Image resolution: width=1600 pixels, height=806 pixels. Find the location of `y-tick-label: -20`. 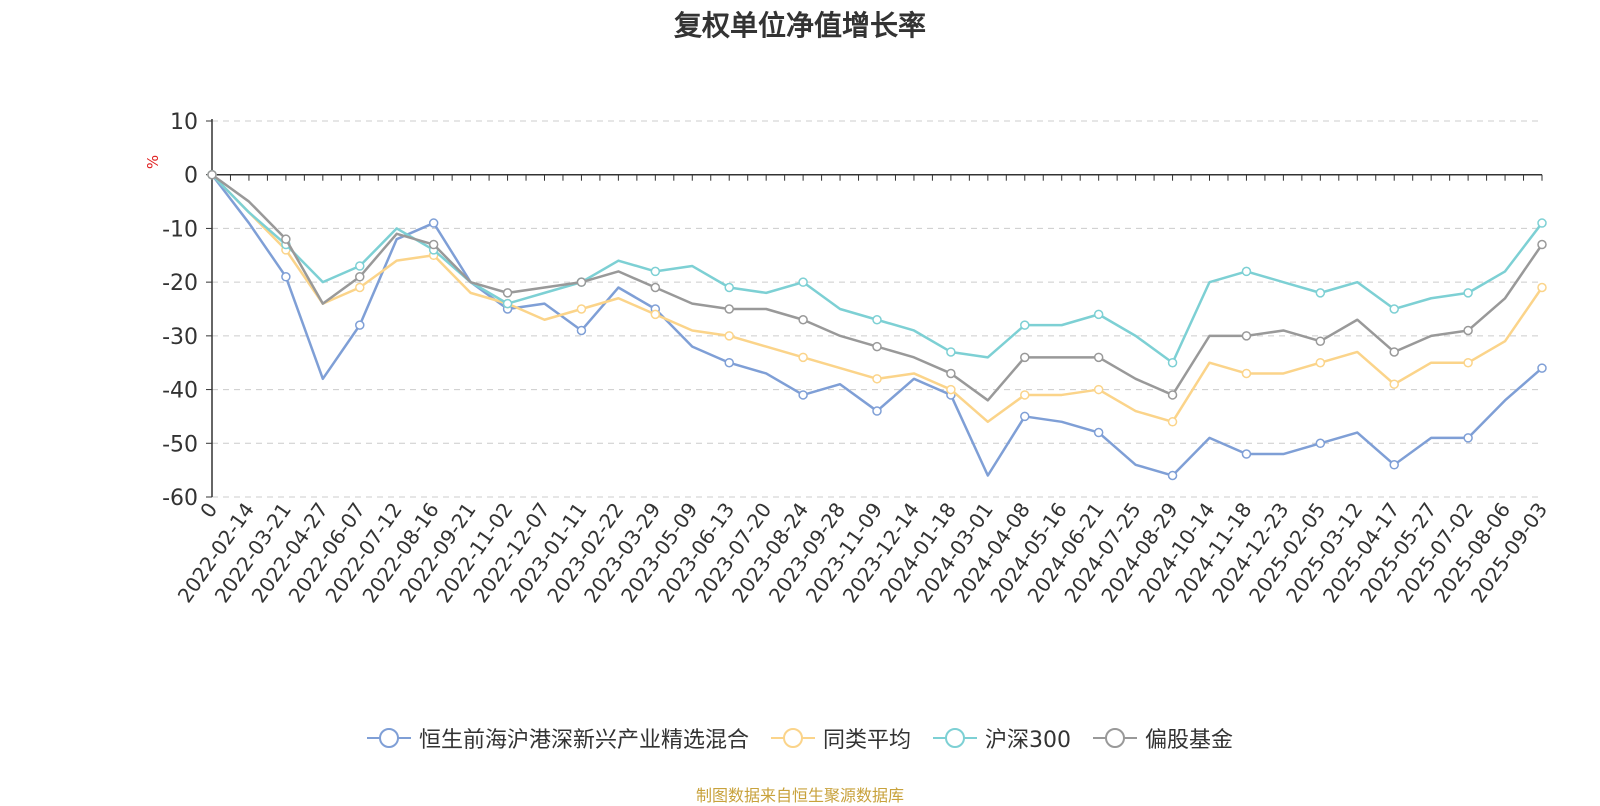

y-tick-label: -20 is located at coordinates (180, 283).